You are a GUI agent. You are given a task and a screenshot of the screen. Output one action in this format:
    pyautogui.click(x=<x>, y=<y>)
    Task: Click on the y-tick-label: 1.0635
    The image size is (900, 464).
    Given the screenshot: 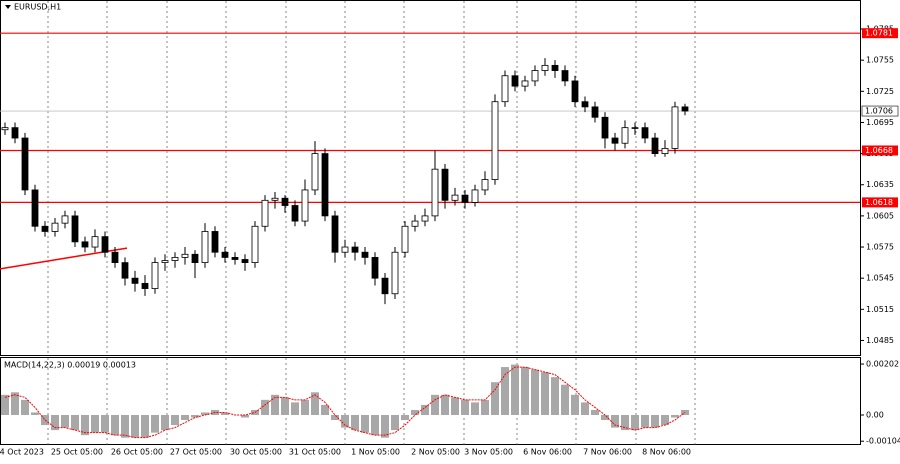 What is the action you would take?
    pyautogui.click(x=880, y=184)
    